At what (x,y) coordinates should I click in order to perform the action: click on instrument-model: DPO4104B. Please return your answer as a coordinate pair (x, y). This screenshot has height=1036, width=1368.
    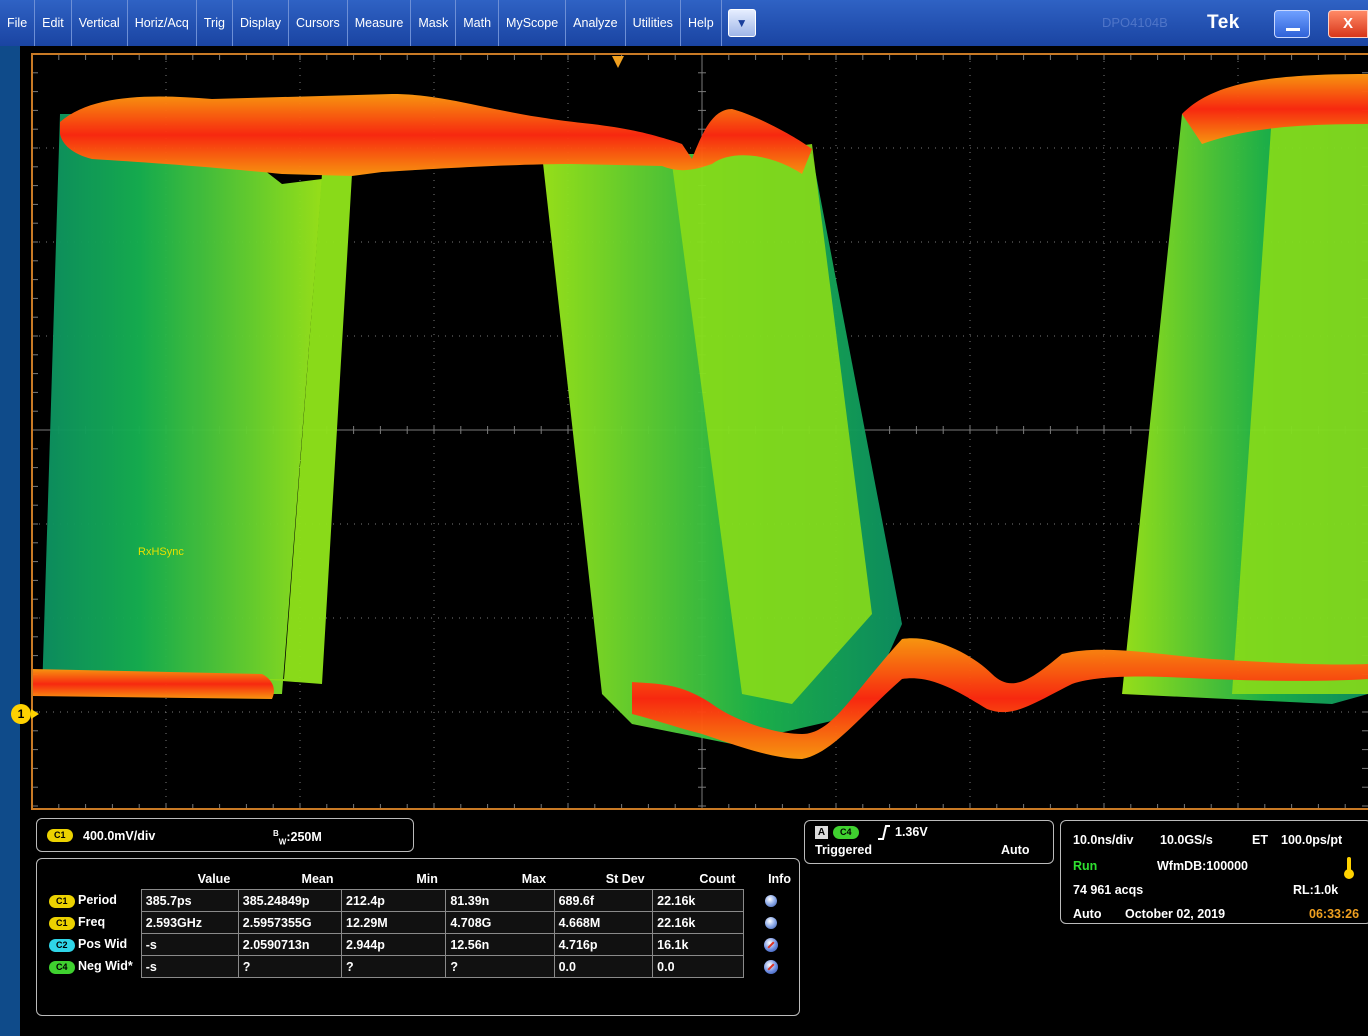
    Looking at the image, I should click on (1135, 22).